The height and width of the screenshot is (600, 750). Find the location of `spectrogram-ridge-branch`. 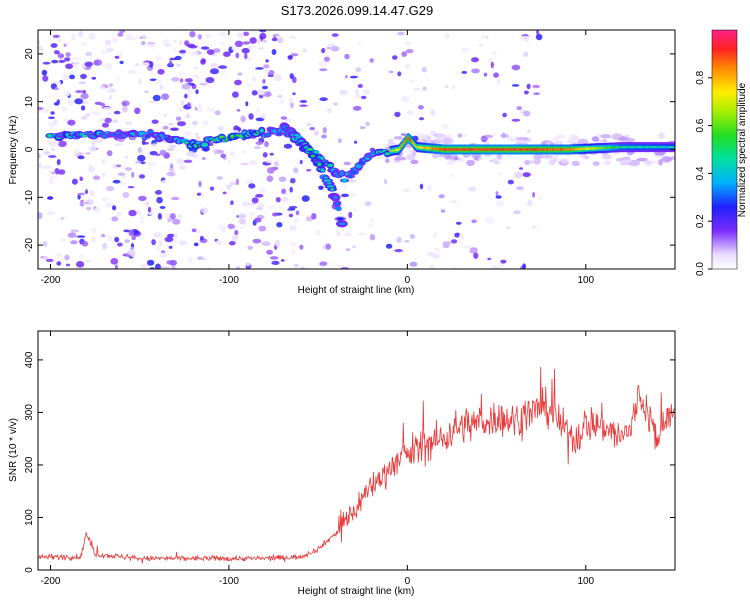

spectrogram-ridge-branch is located at coordinates (313, 175).